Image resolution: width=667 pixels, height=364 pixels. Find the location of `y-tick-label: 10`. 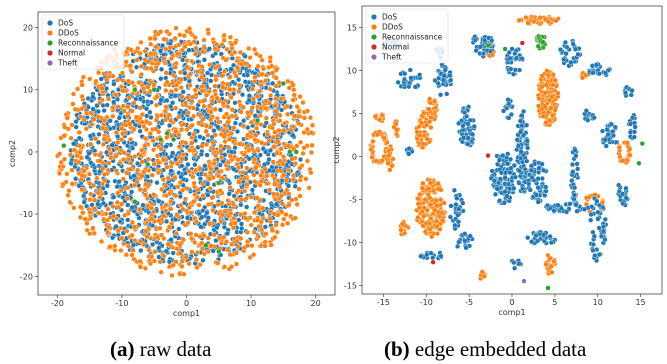

y-tick-label: 10 is located at coordinates (28, 90).